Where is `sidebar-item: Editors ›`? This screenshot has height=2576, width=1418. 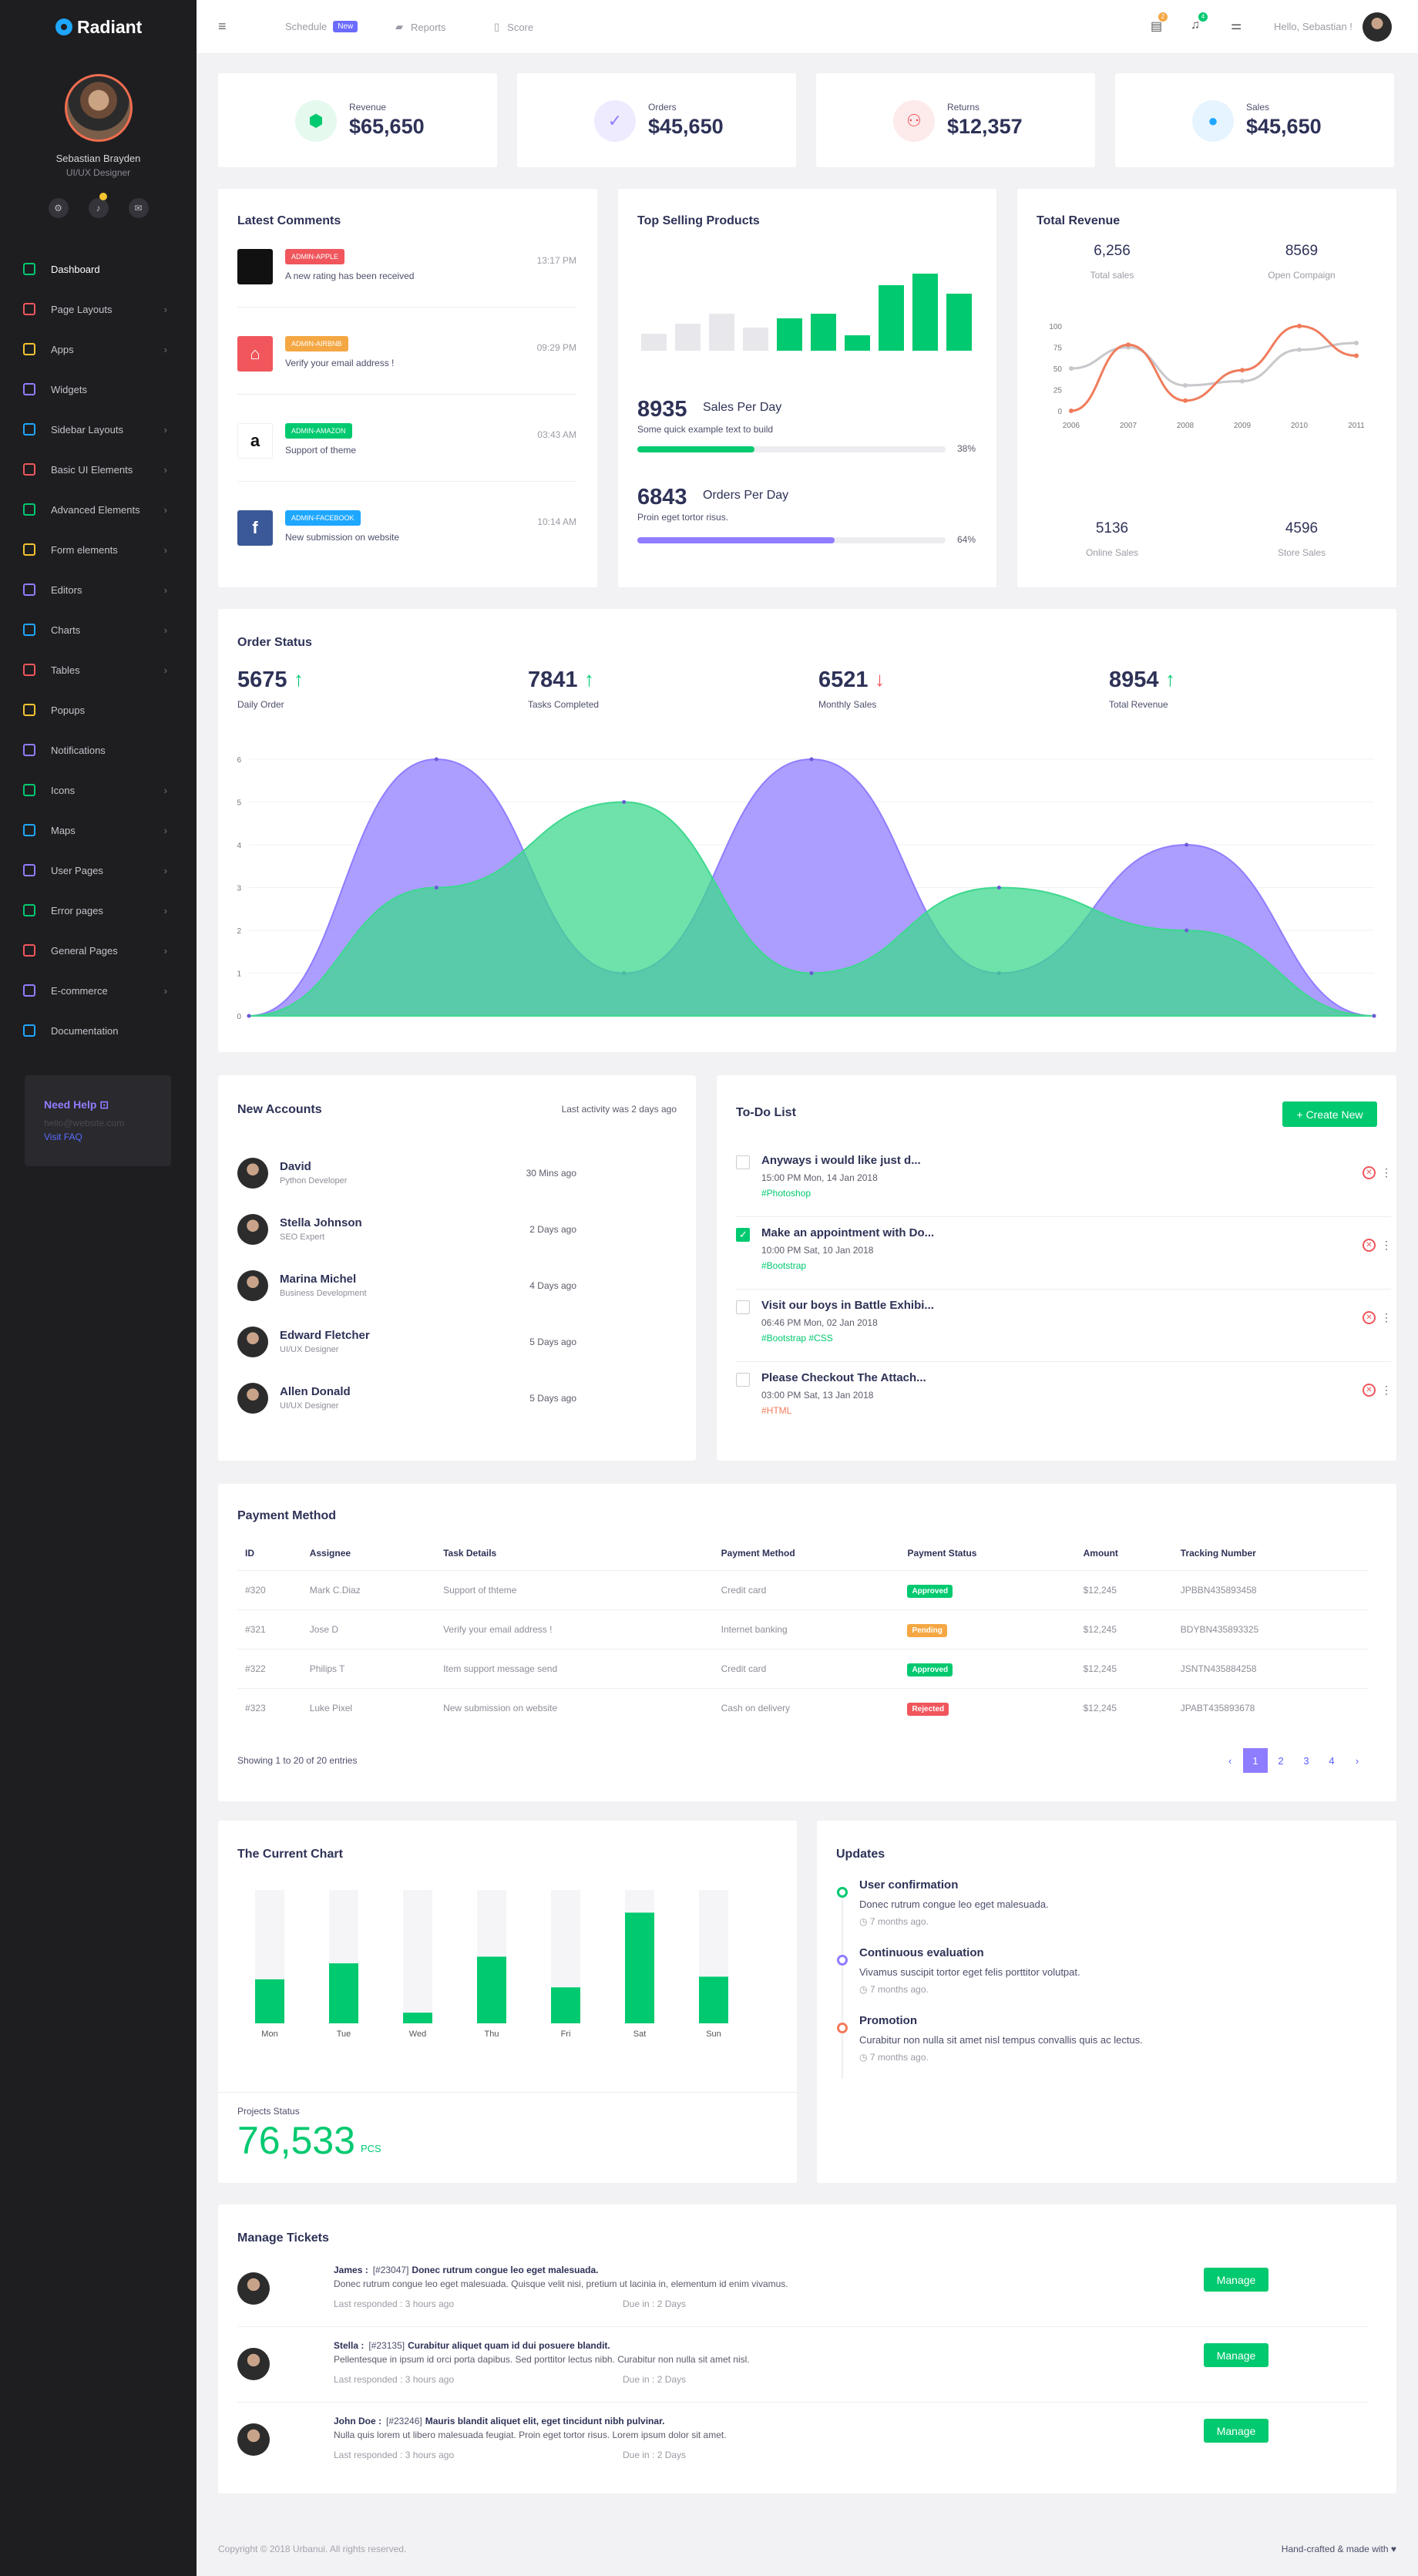
sidebar-item: Editors › is located at coordinates (99, 590).